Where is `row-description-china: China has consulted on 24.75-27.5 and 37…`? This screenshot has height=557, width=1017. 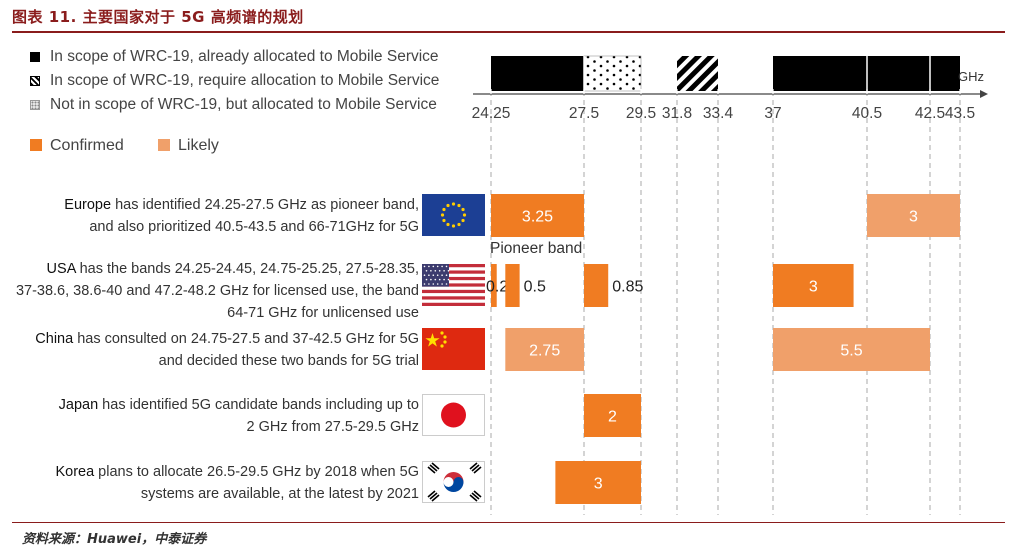 row-description-china: China has consulted on 24.75-27.5 and 37… is located at coordinates (227, 350).